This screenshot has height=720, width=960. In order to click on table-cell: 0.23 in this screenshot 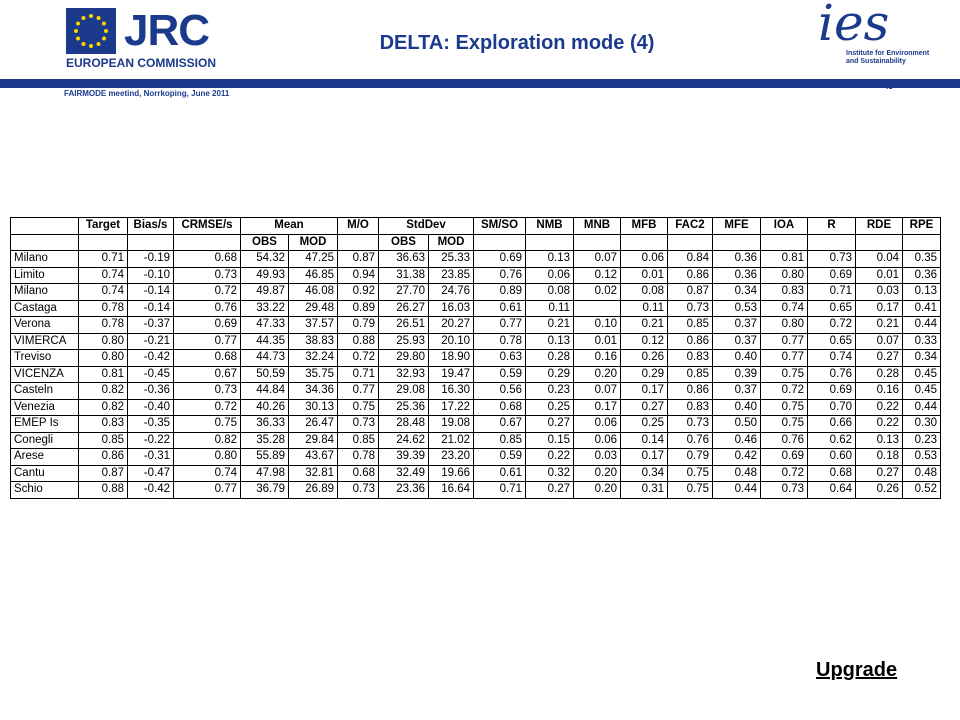, I will do `click(549, 391)`.